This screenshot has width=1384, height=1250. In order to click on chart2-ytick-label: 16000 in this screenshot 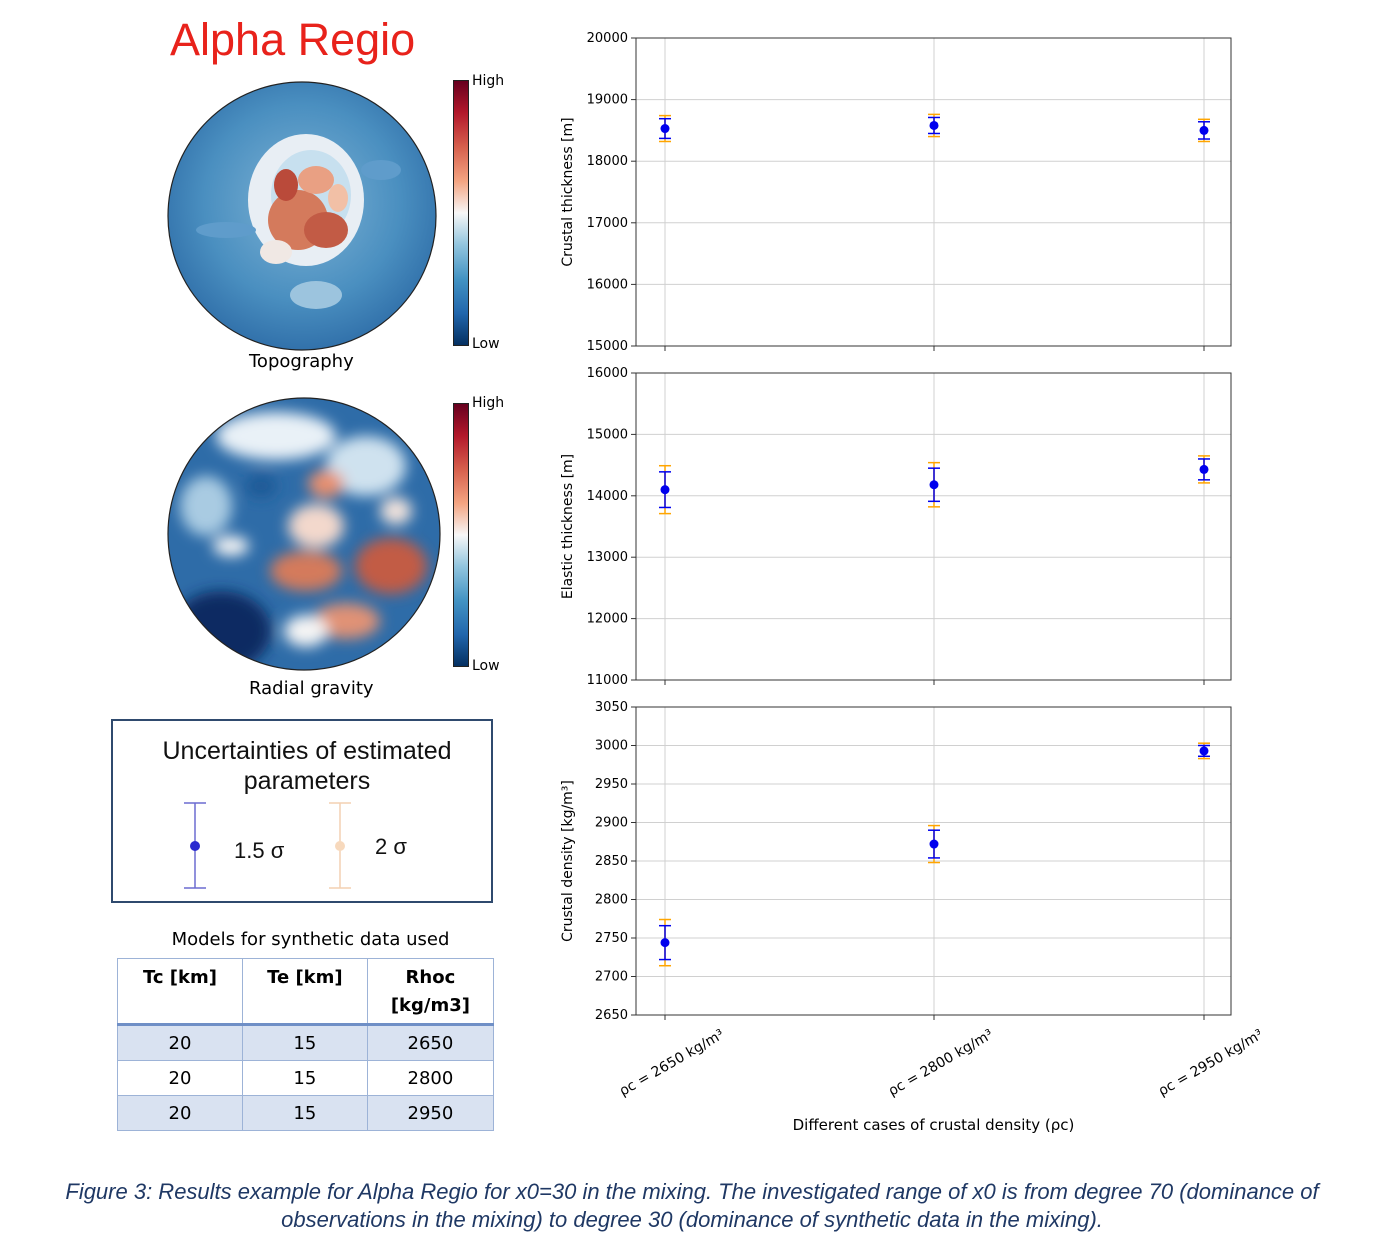, I will do `click(607, 373)`.